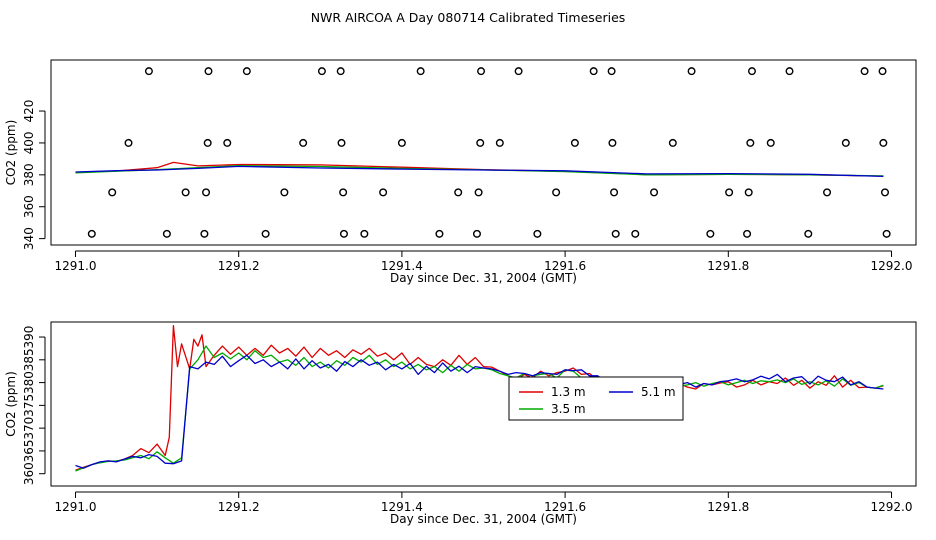  I want to click on y-tick-label: 390, so click(29, 337).